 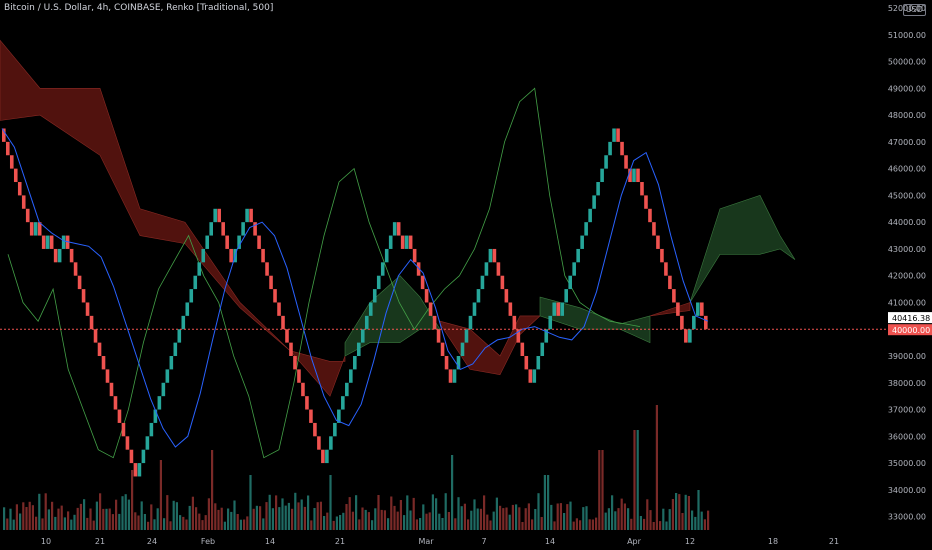 I want to click on last-price-bg, so click(x=910, y=318).